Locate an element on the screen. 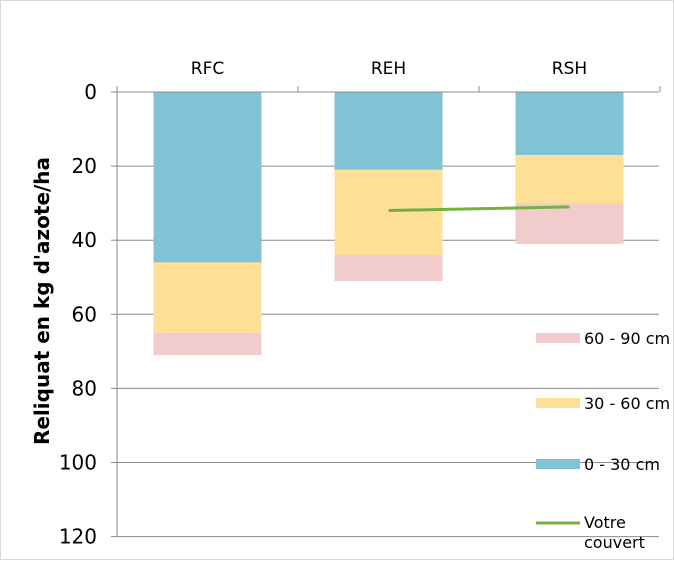 The image size is (674, 566). y-tick-label-80: 80 is located at coordinates (84, 388).